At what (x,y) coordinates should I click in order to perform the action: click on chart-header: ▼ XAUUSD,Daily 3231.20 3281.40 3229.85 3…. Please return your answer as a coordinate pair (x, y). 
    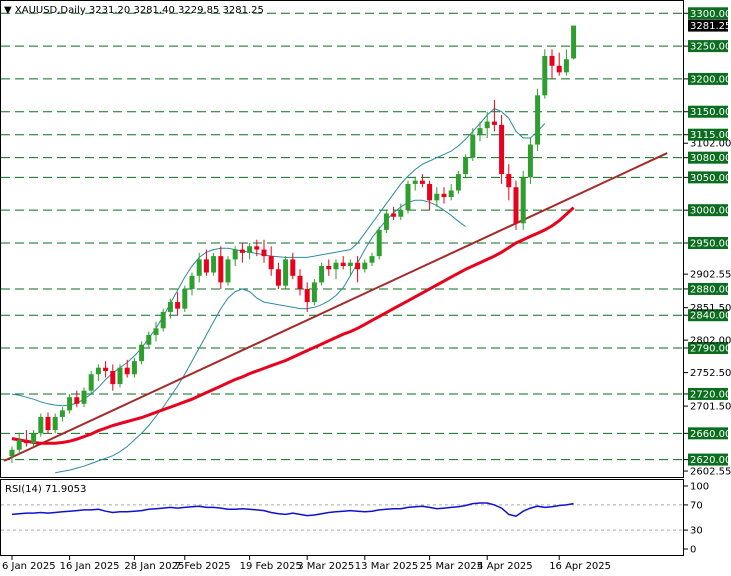
    Looking at the image, I should click on (134, 10).